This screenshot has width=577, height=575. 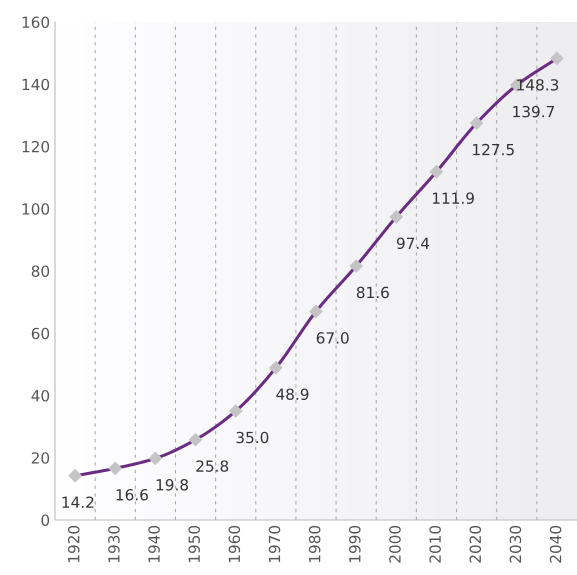 I want to click on data-label: 16.6, so click(x=132, y=494).